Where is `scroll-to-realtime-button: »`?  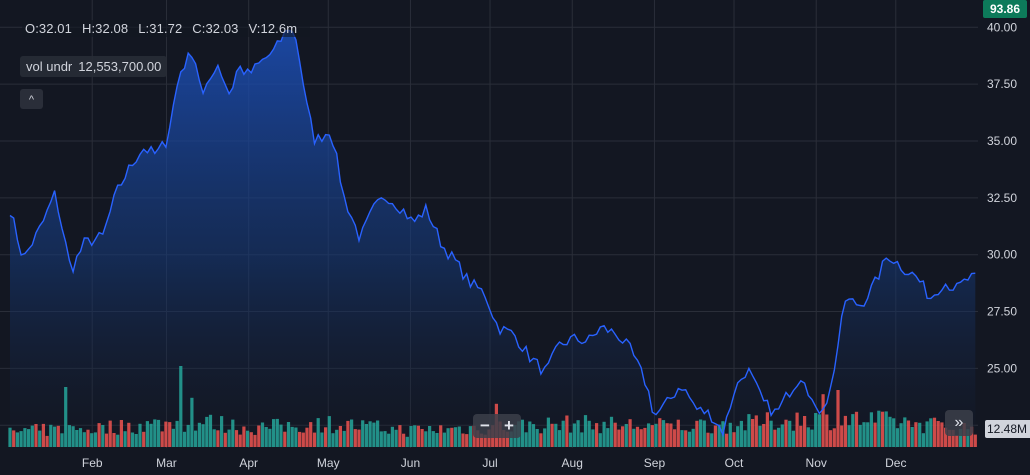
scroll-to-realtime-button: » is located at coordinates (959, 423).